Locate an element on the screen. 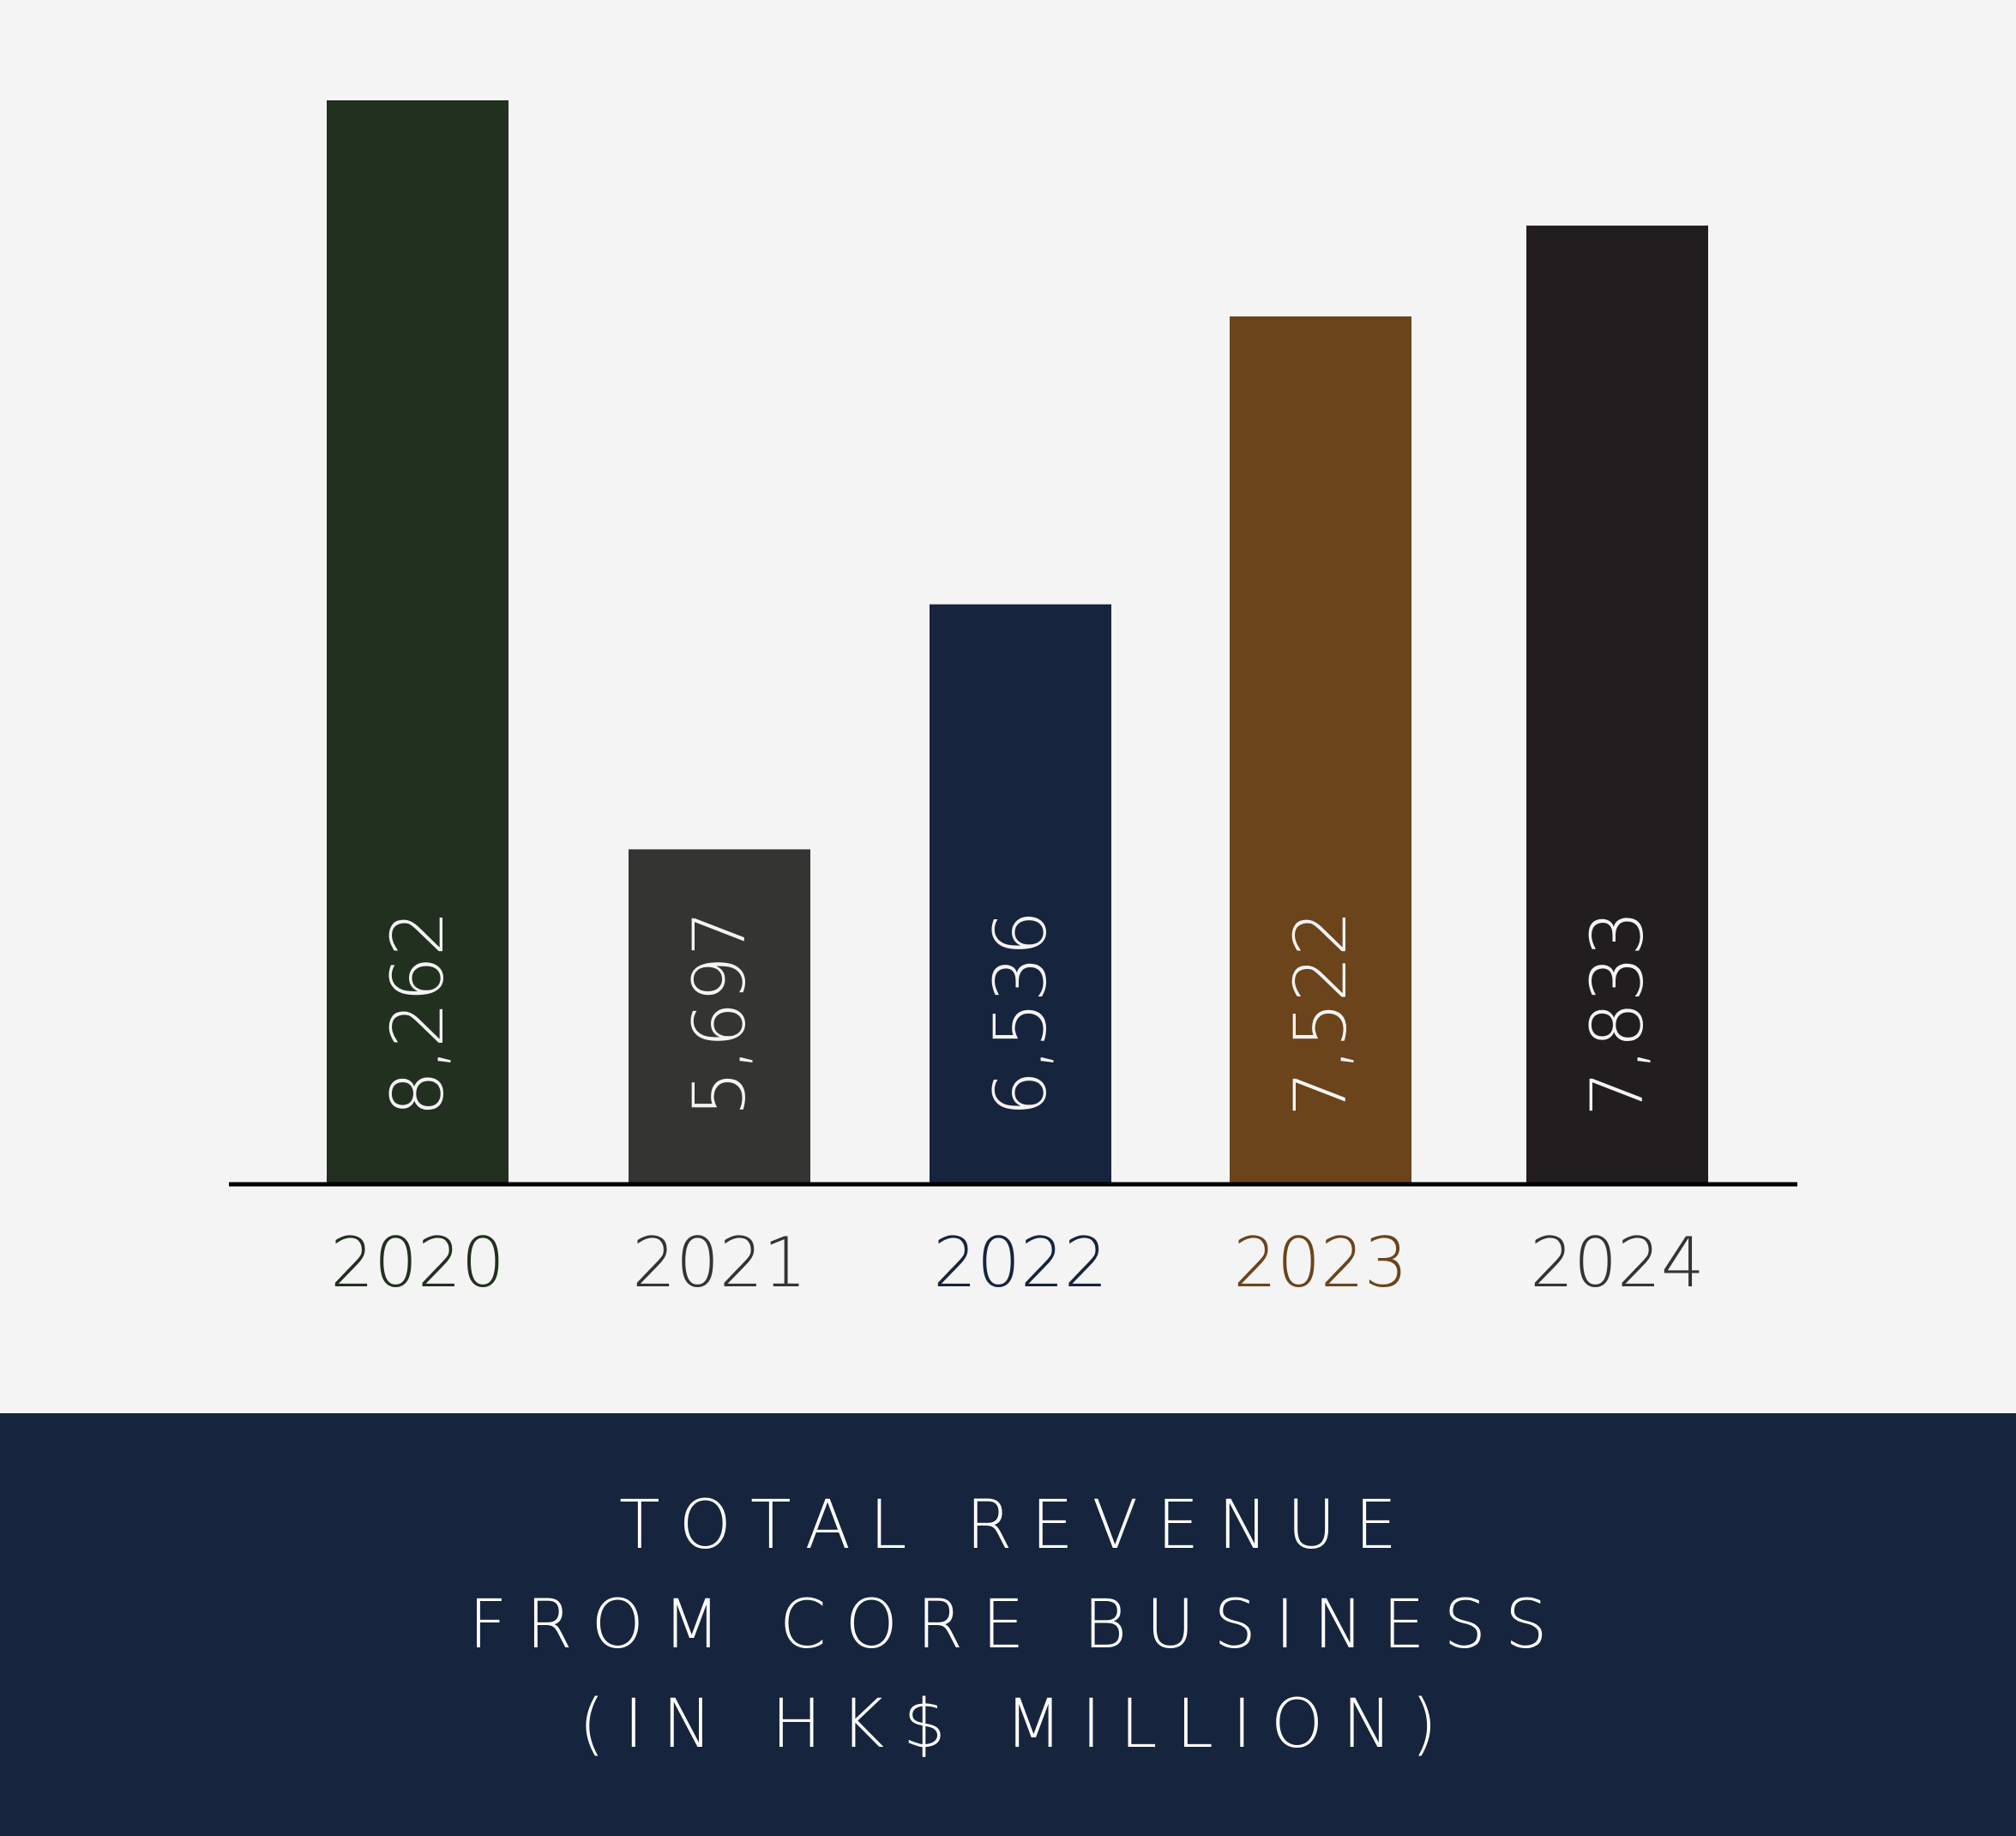 This screenshot has height=1836, width=2016. chart-title-line-2: FROM CORE BUSINESS is located at coordinates (1017, 1625).